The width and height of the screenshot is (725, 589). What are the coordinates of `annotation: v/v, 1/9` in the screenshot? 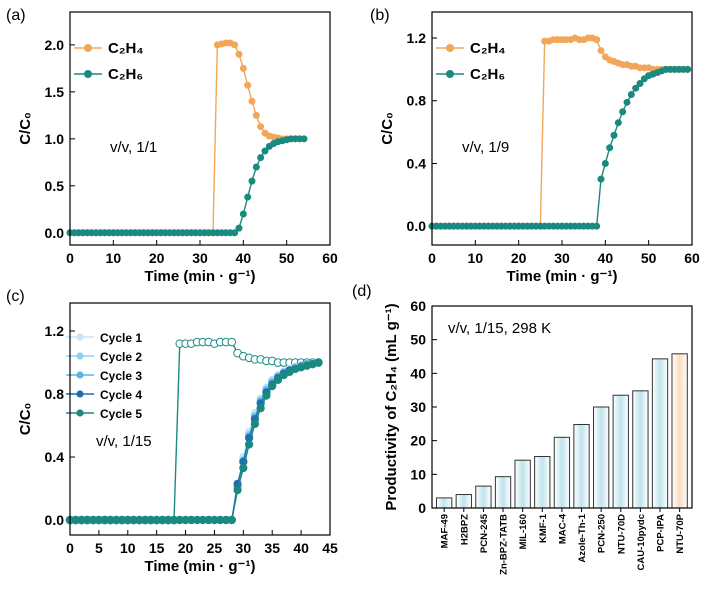 It's located at (485, 147).